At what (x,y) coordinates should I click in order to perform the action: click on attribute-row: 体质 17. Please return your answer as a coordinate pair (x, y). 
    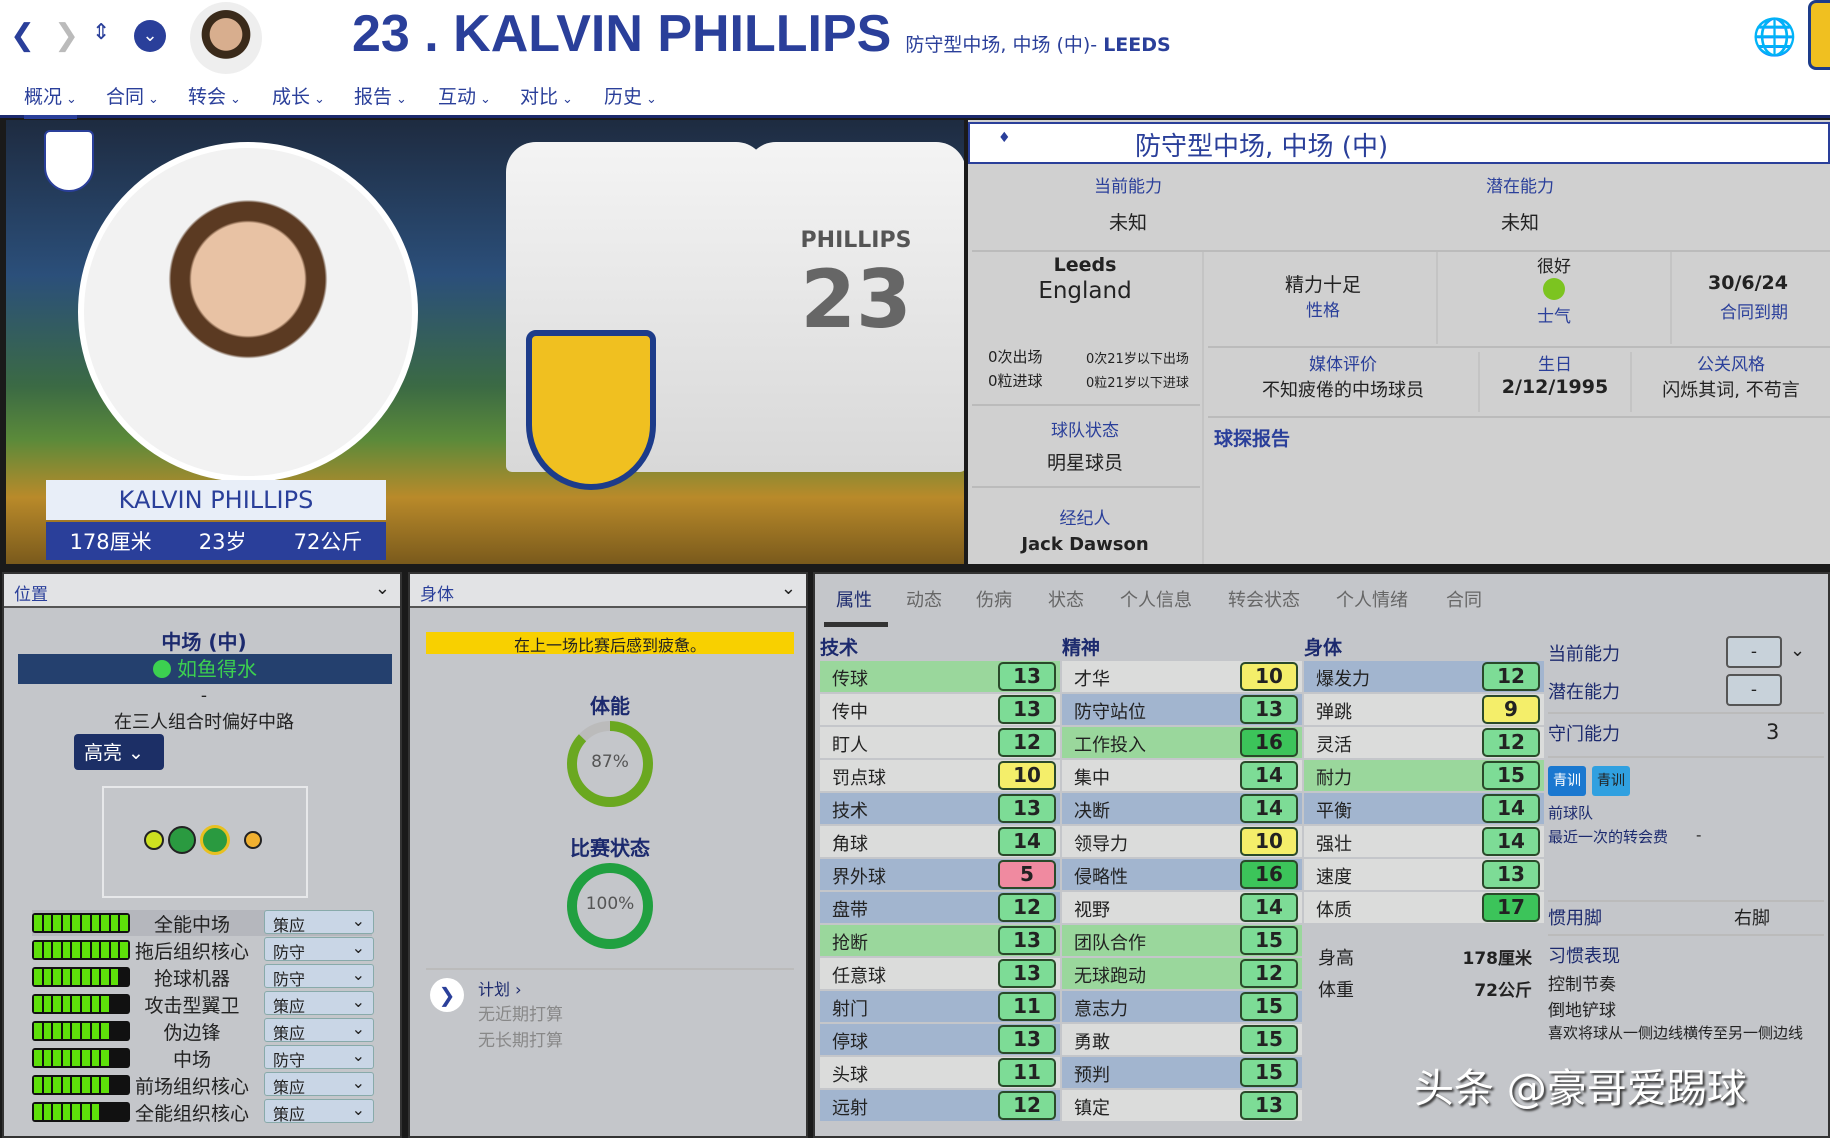
    Looking at the image, I should click on (1424, 907).